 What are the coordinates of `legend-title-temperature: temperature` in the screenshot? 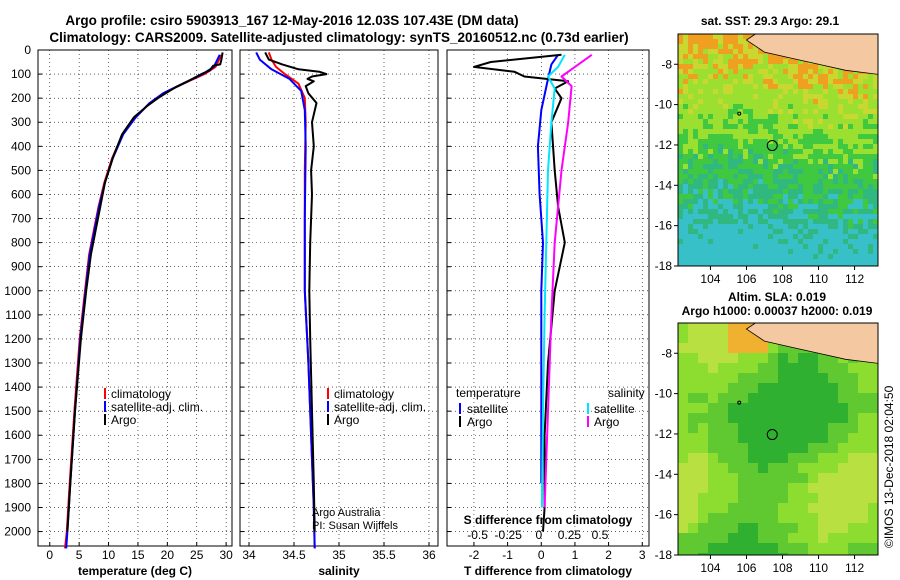 It's located at (488, 393).